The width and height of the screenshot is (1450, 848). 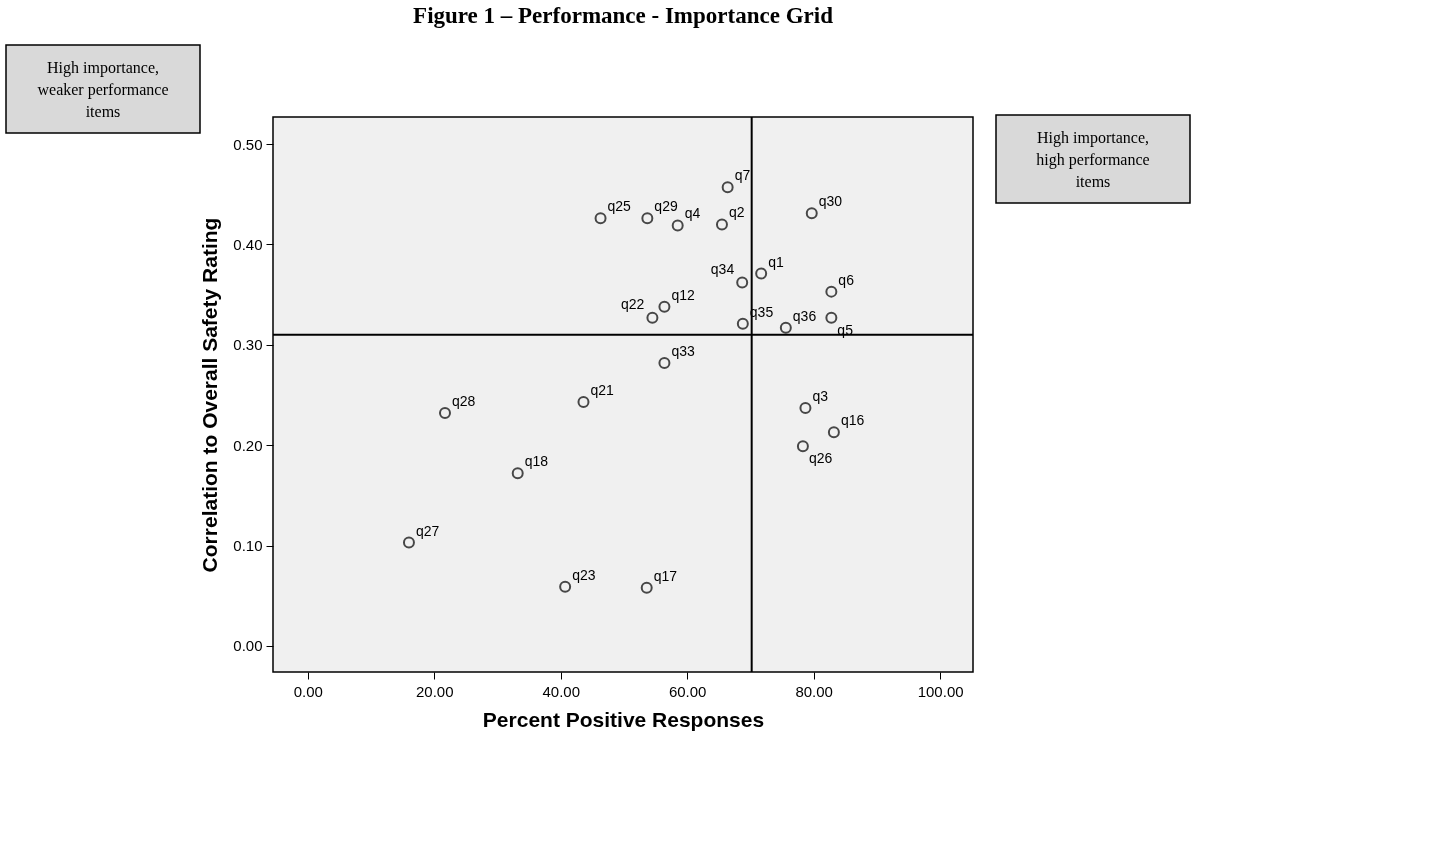 What do you see at coordinates (683, 294) in the screenshot?
I see `annotation: q12` at bounding box center [683, 294].